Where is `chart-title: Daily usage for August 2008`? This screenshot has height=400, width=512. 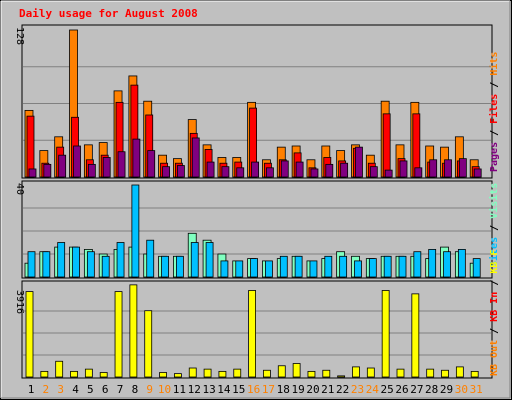
chart-title: Daily usage for August 2008 is located at coordinates (108, 13).